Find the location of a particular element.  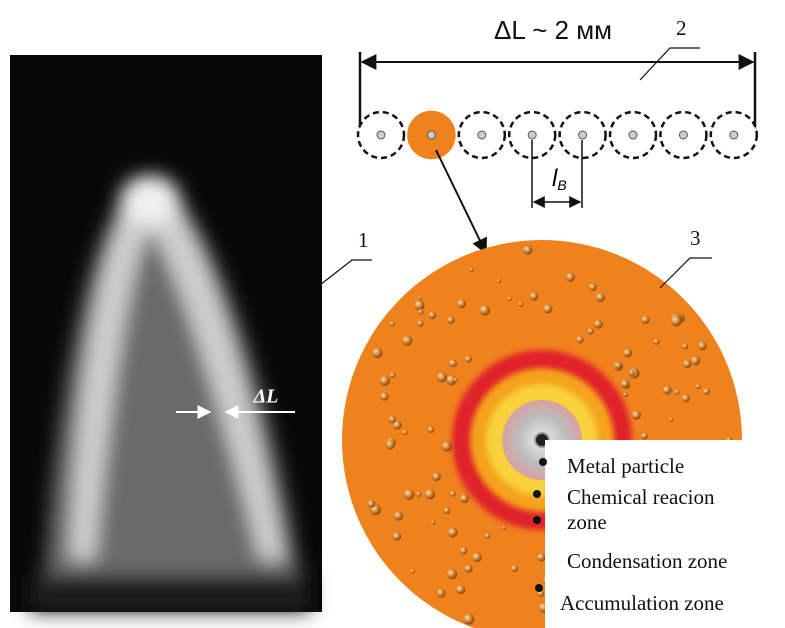

callout: 3 is located at coordinates (695, 238).